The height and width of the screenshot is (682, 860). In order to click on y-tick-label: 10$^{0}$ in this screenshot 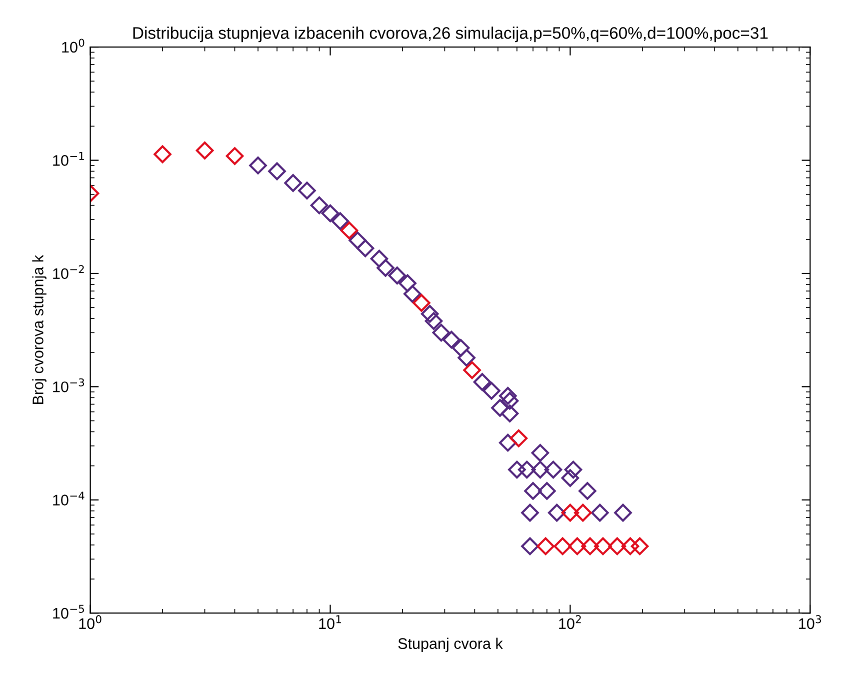, I will do `click(73, 45)`.